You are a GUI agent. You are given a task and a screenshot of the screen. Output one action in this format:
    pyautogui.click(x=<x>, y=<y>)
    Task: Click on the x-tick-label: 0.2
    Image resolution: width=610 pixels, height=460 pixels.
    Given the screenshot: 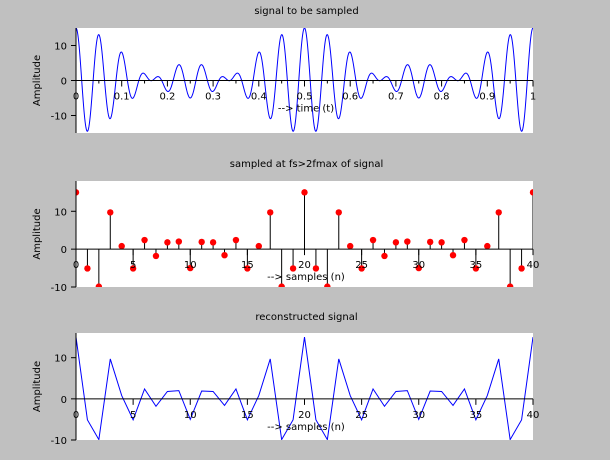 What is the action you would take?
    pyautogui.click(x=167, y=97)
    